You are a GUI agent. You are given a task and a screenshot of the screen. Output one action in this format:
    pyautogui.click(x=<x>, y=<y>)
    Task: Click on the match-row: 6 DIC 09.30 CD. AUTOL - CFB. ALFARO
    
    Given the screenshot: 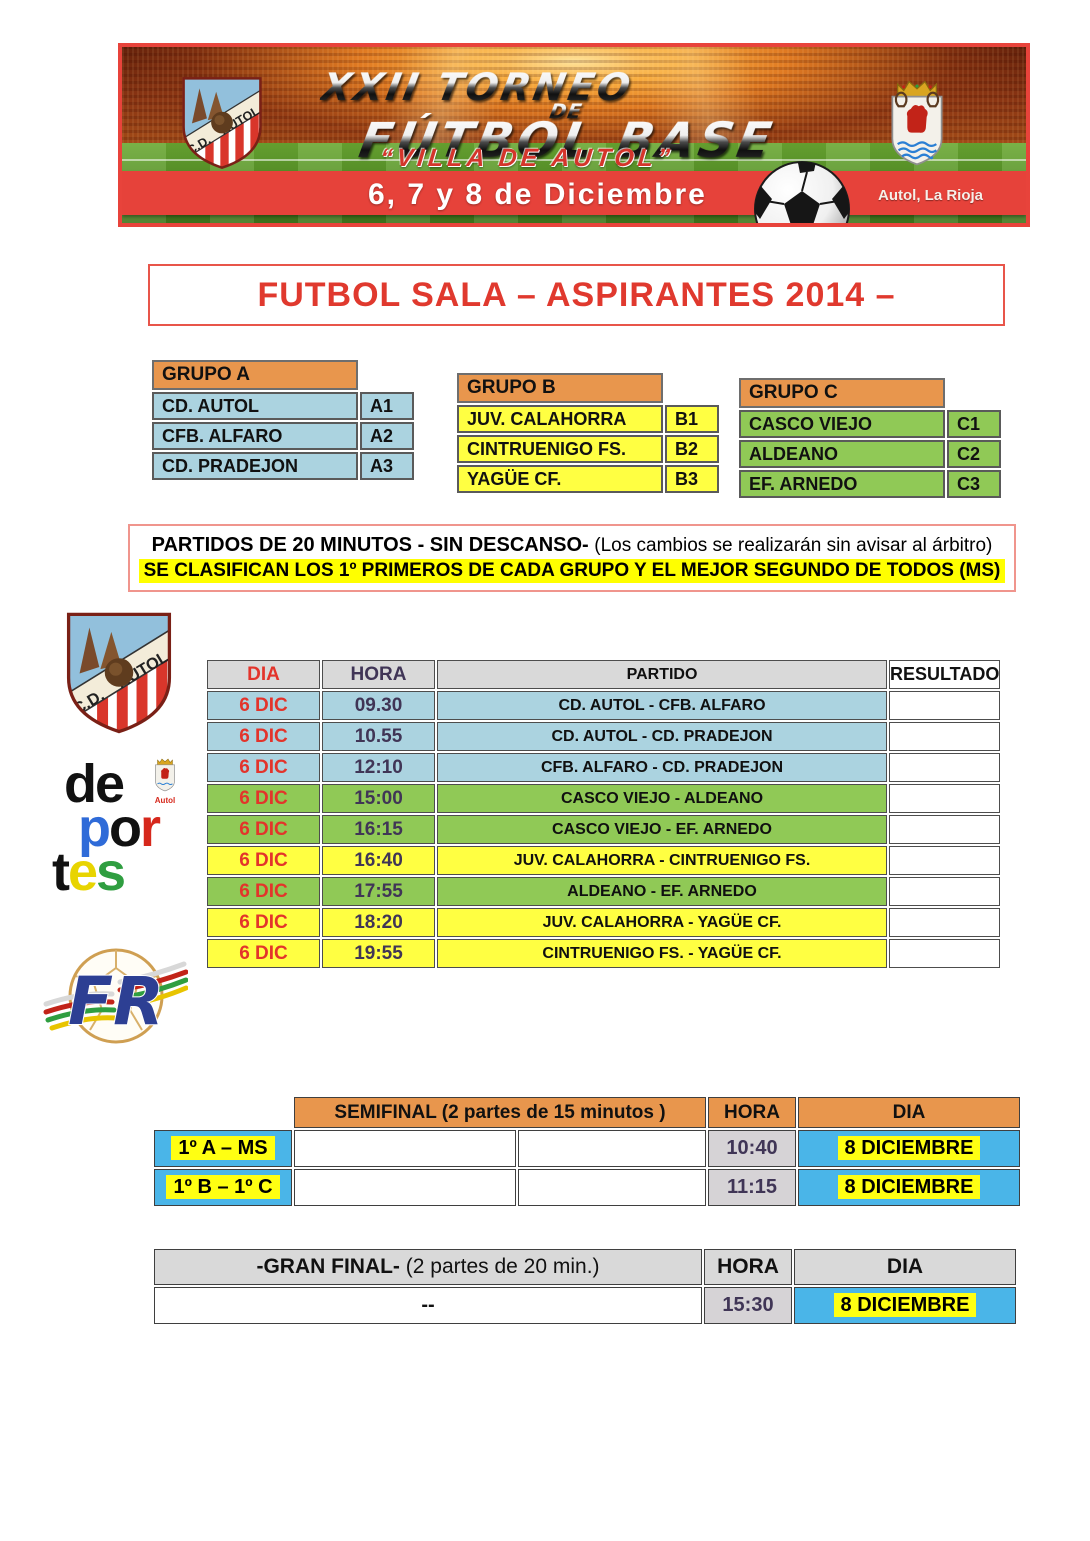 What is the action you would take?
    pyautogui.click(x=604, y=705)
    